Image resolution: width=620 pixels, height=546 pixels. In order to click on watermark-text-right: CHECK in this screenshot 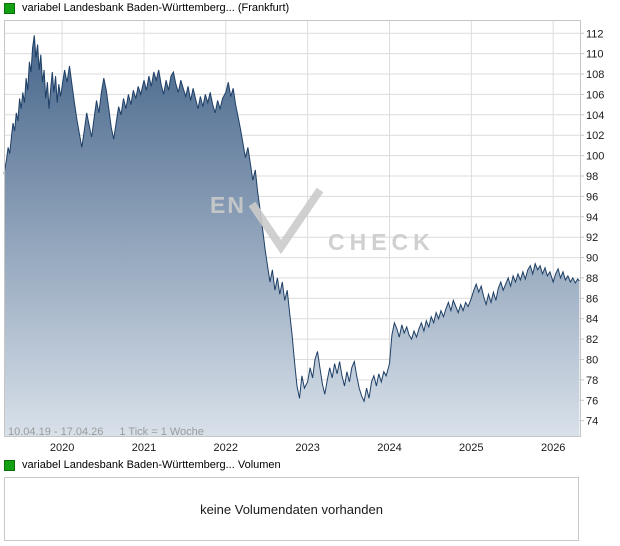, I will do `click(381, 242)`.